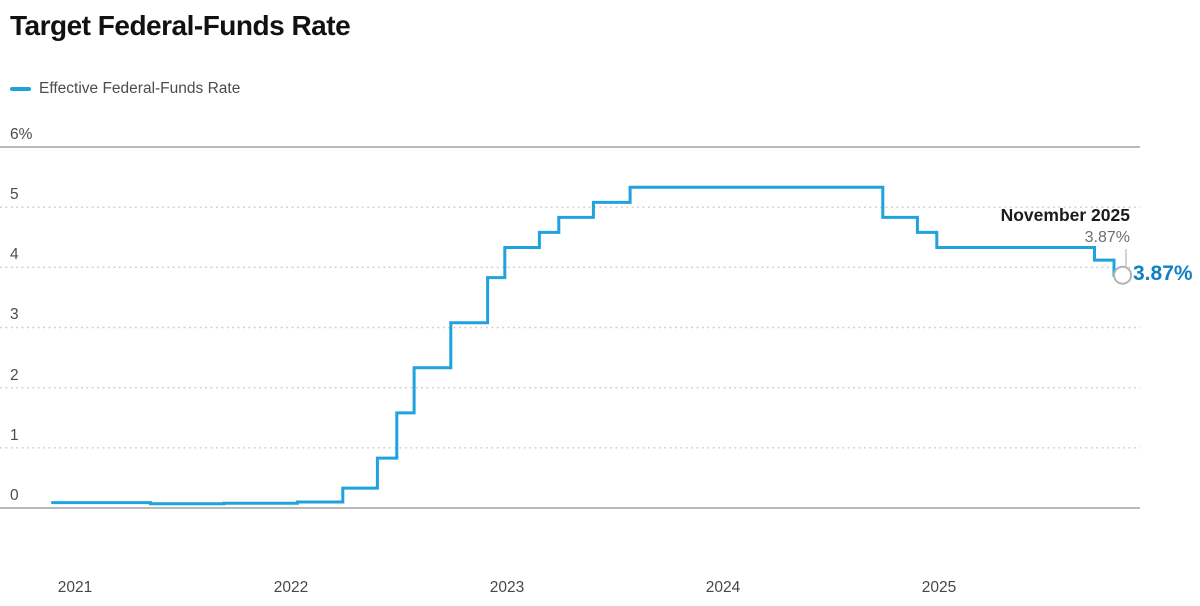  Describe the element at coordinates (1123, 275) in the screenshot. I see `end-point-marker` at that location.